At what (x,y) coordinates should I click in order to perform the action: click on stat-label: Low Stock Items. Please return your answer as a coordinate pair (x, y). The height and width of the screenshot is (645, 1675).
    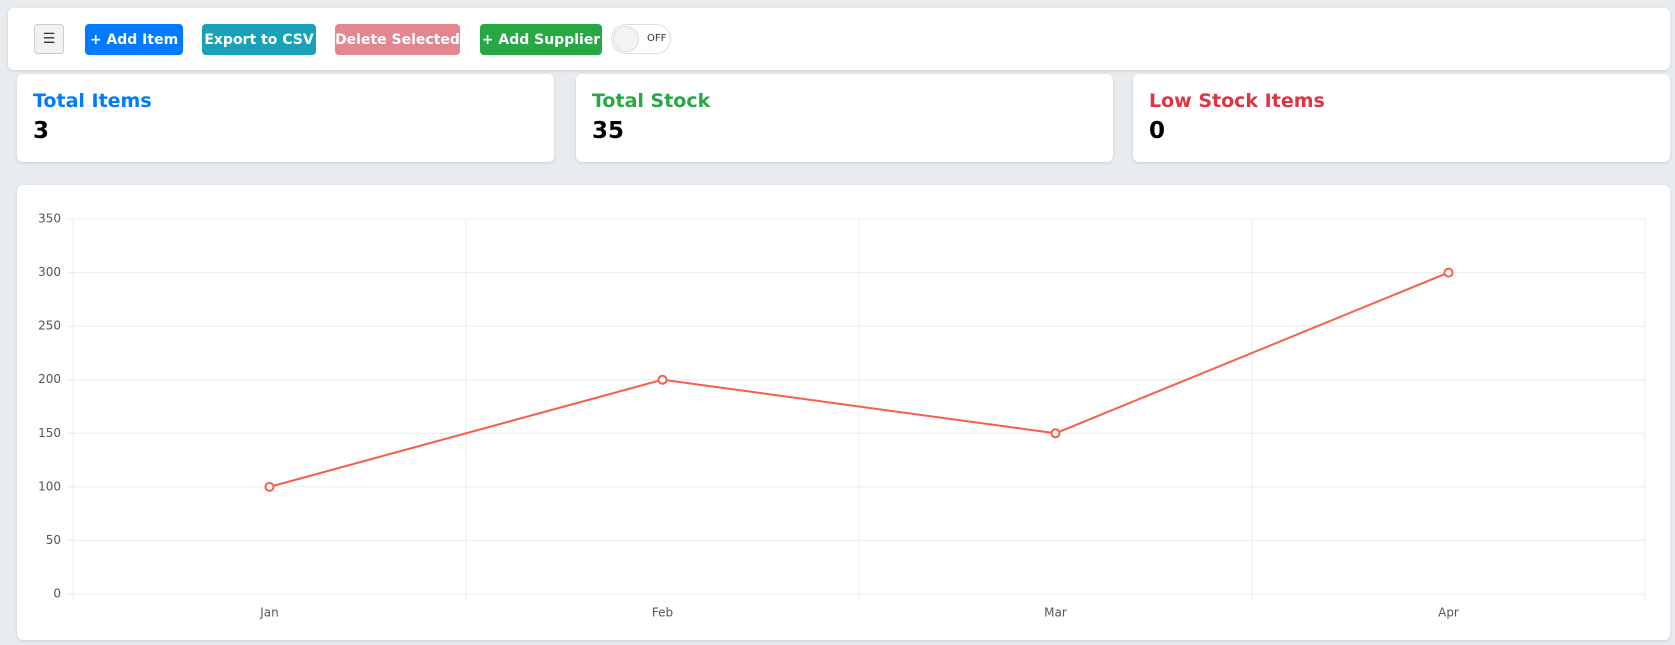
    Looking at the image, I should click on (1237, 101).